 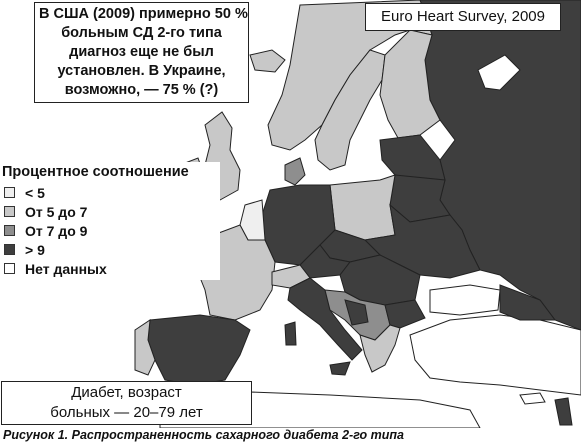 I want to click on legend-title: Процентное соотношение, so click(x=95, y=172).